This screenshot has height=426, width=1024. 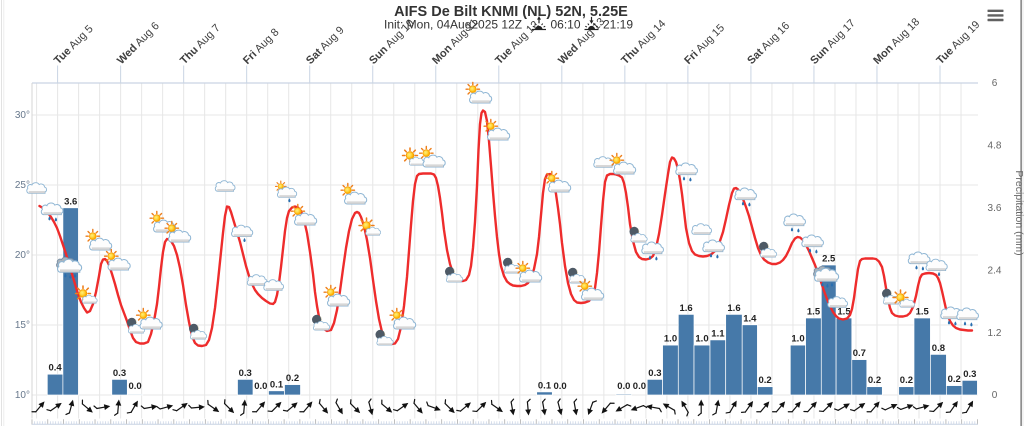 I want to click on svg-text: Init: Mon, 04Aug2025 12Z, so click(x=453, y=25).